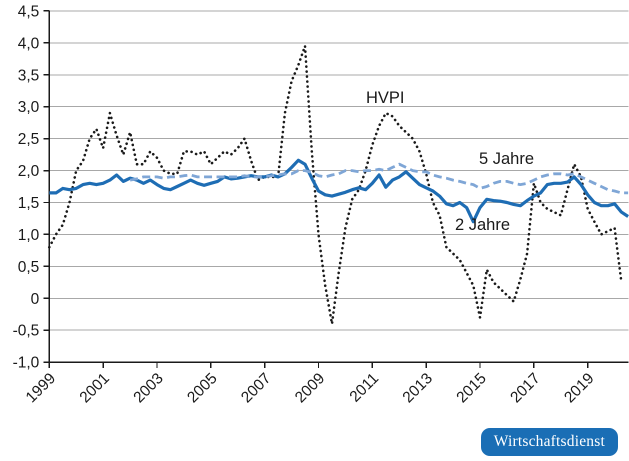 This screenshot has width=629, height=461. What do you see at coordinates (29, 203) in the screenshot?
I see `y-tick-label: 1,5` at bounding box center [29, 203].